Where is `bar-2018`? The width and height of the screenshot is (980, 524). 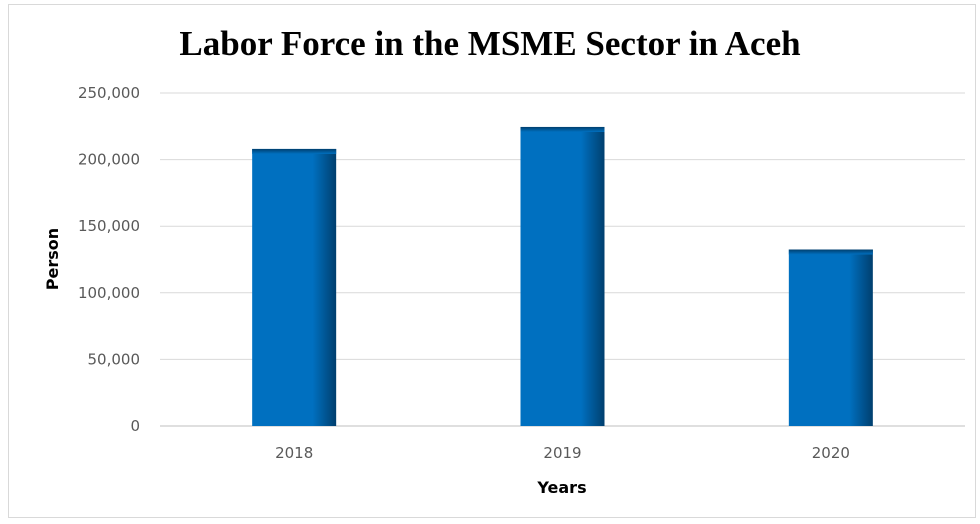 bar-2018 is located at coordinates (294, 287).